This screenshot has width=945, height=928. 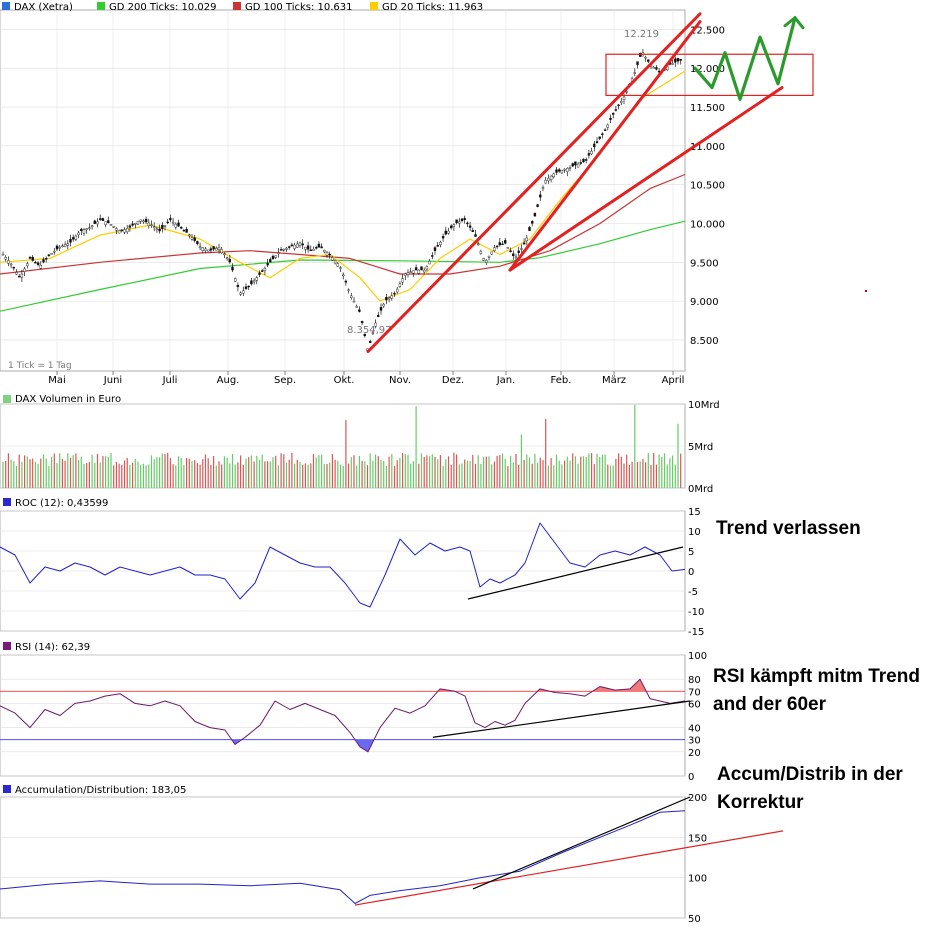 What do you see at coordinates (374, 6) in the screenshot?
I see `legend-swatch-gd20` at bounding box center [374, 6].